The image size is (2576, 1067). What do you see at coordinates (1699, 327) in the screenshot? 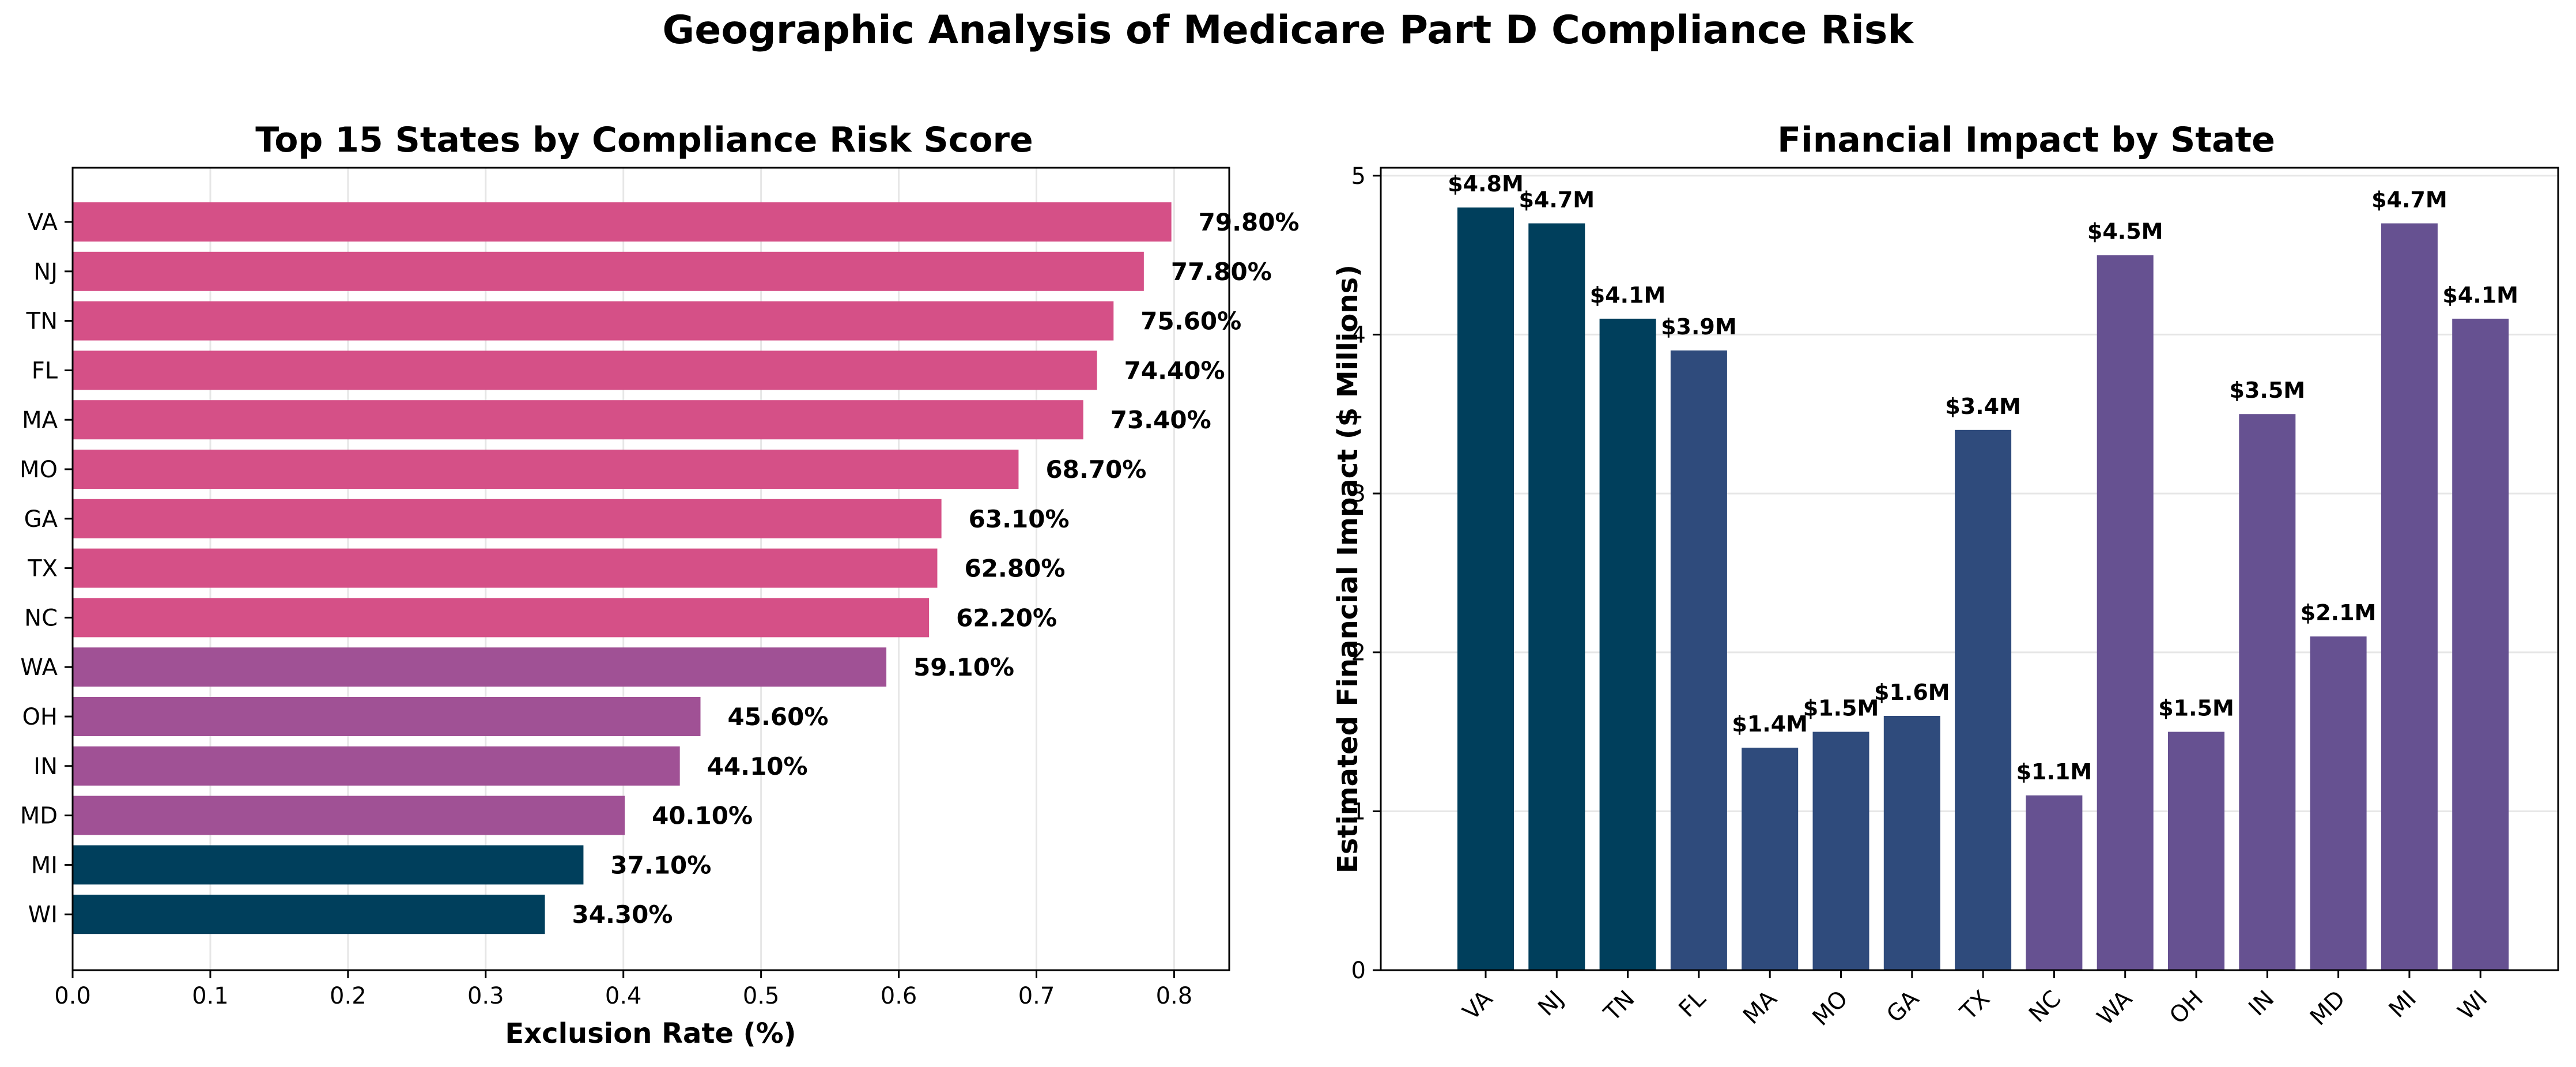
I see `data-label: $3.9M` at bounding box center [1699, 327].